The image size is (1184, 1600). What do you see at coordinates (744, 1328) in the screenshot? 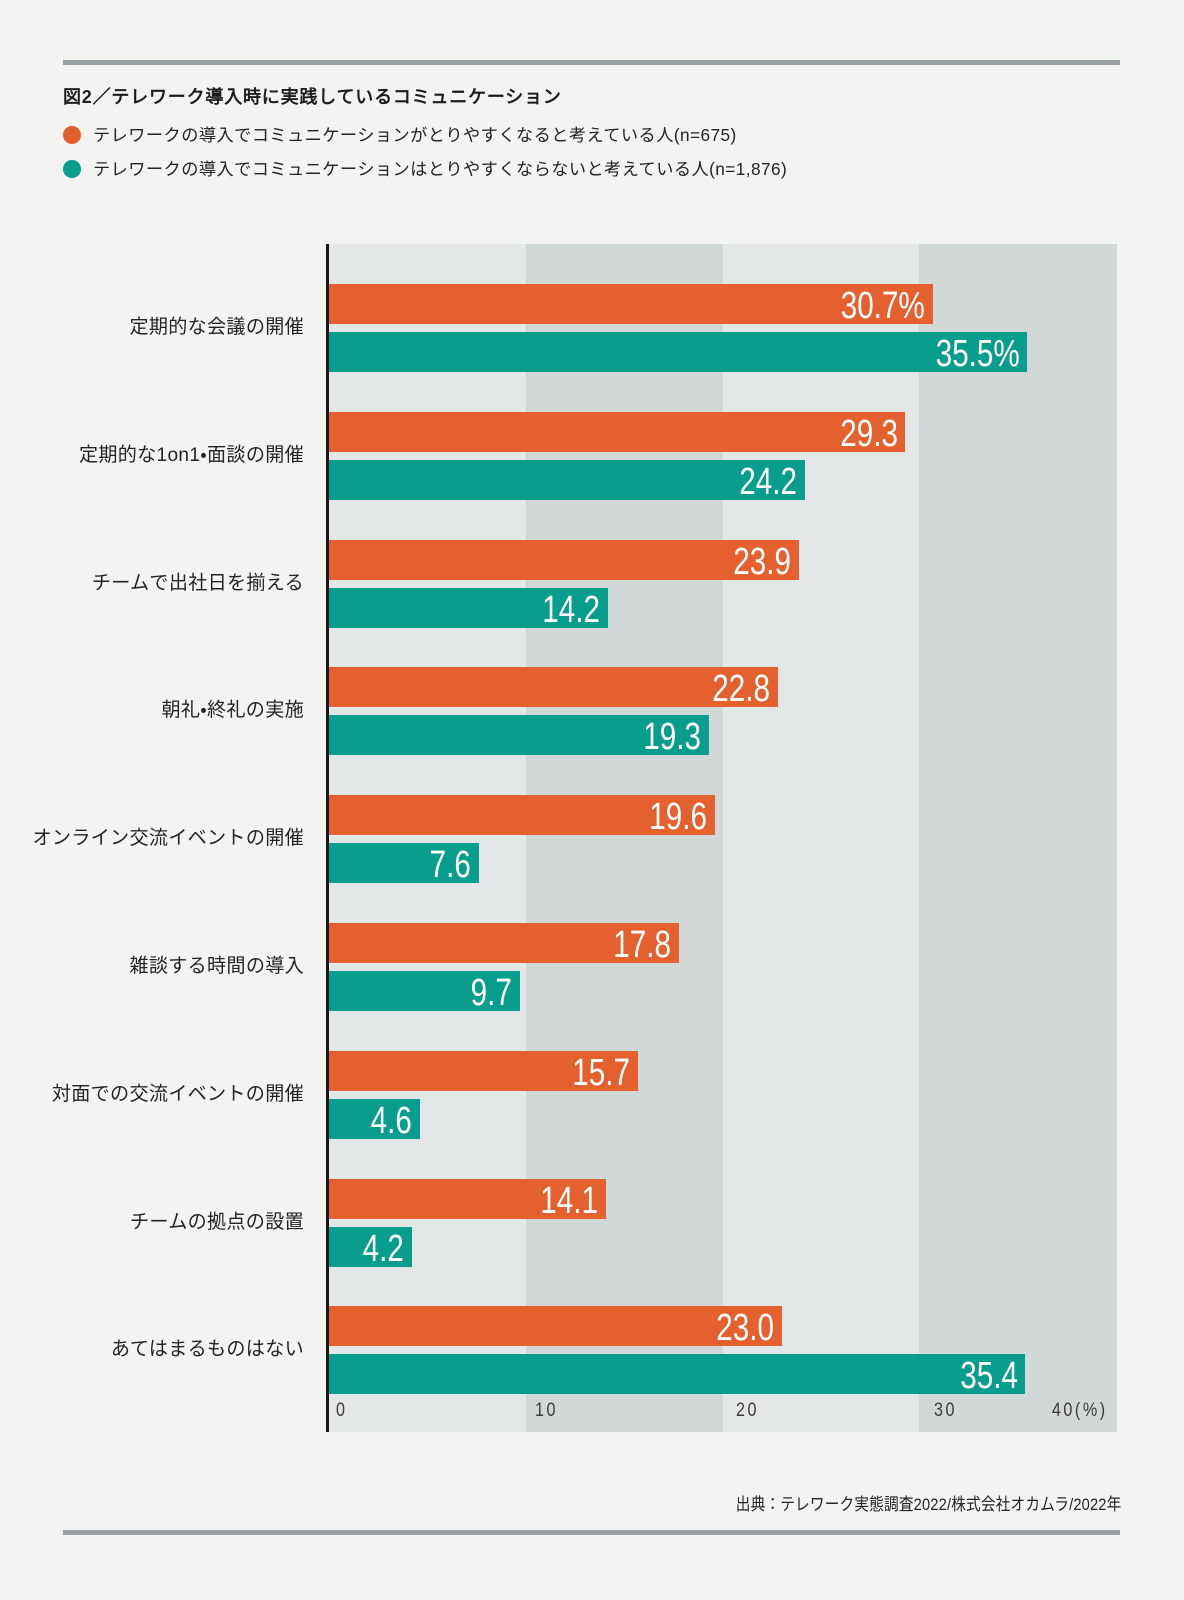
I see `bar-value-label: 23.0` at bounding box center [744, 1328].